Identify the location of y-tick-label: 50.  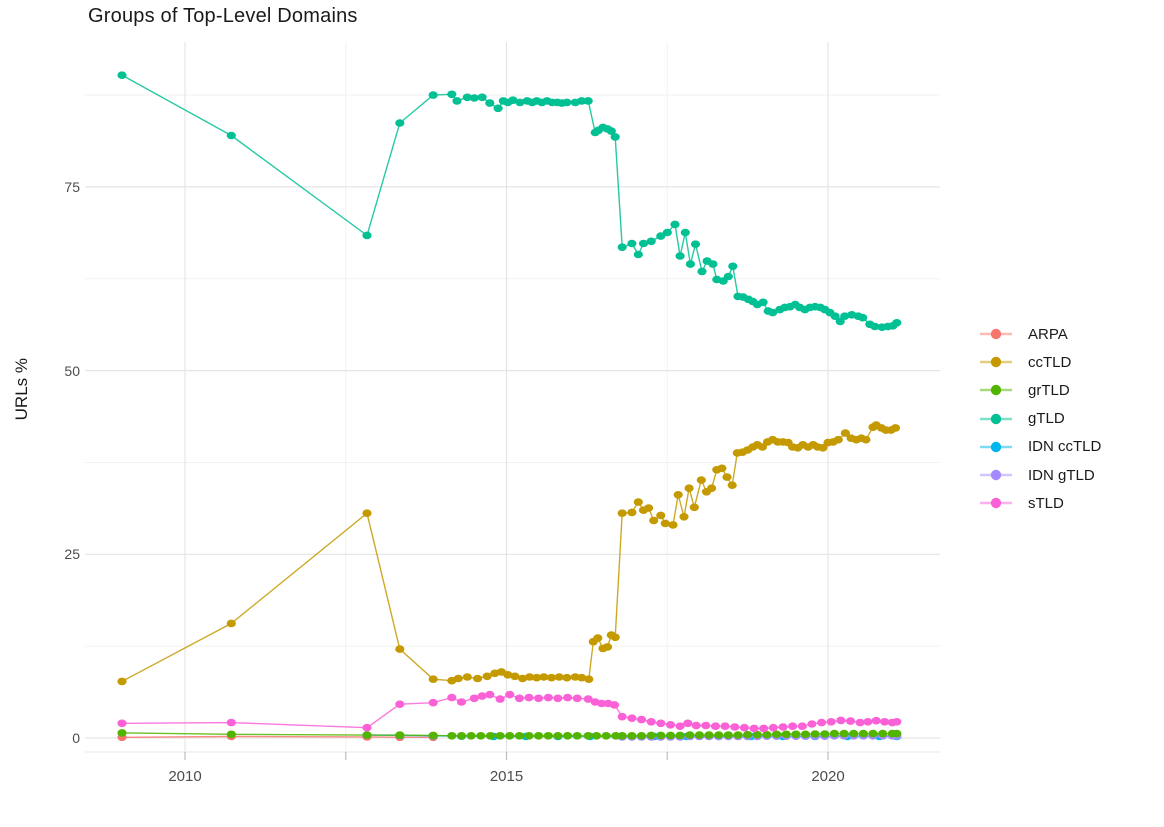
(72, 370).